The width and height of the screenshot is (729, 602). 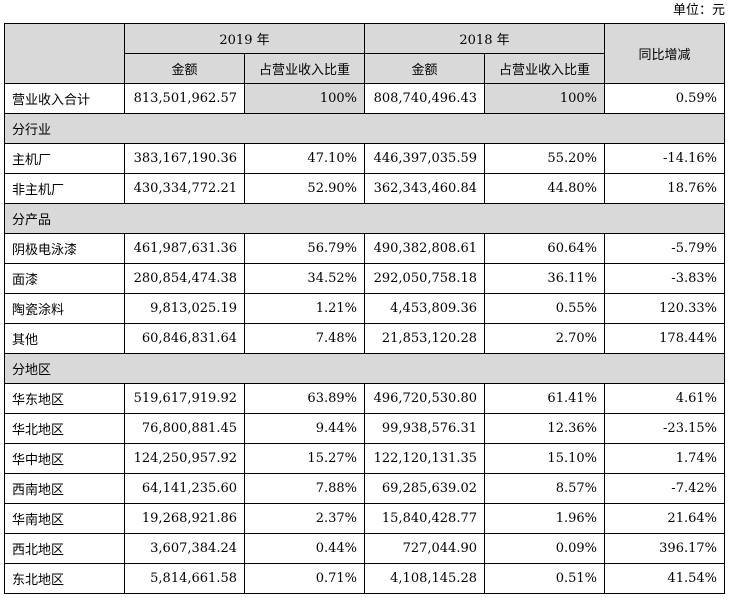 What do you see at coordinates (424, 308) in the screenshot?
I see `amount-2018: 4,453,809.36` at bounding box center [424, 308].